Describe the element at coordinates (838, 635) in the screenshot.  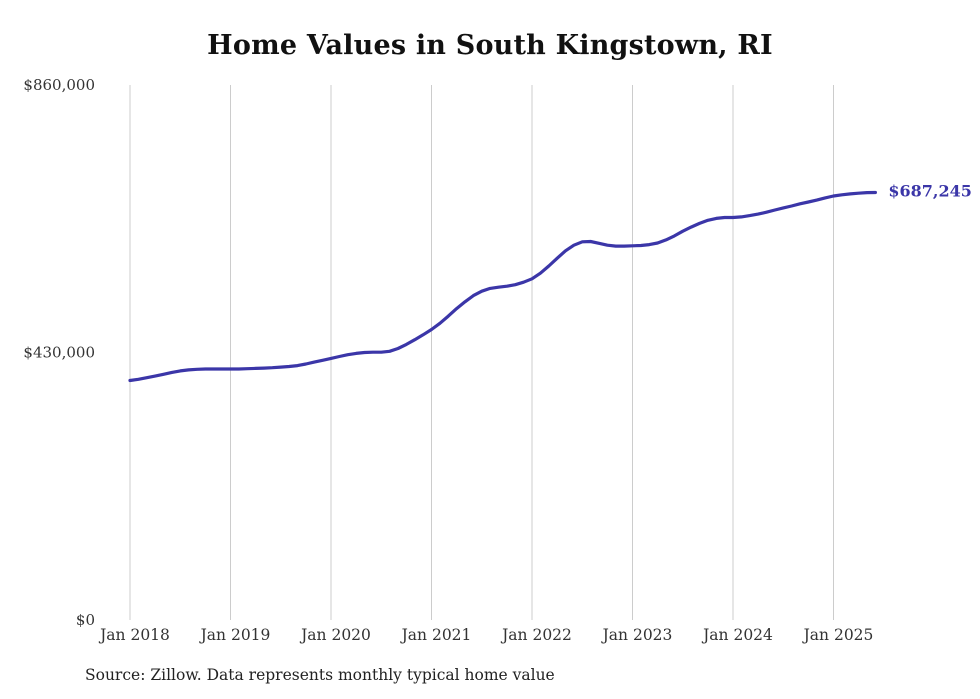
I see `x-axis-label: Jan 2025` at that location.